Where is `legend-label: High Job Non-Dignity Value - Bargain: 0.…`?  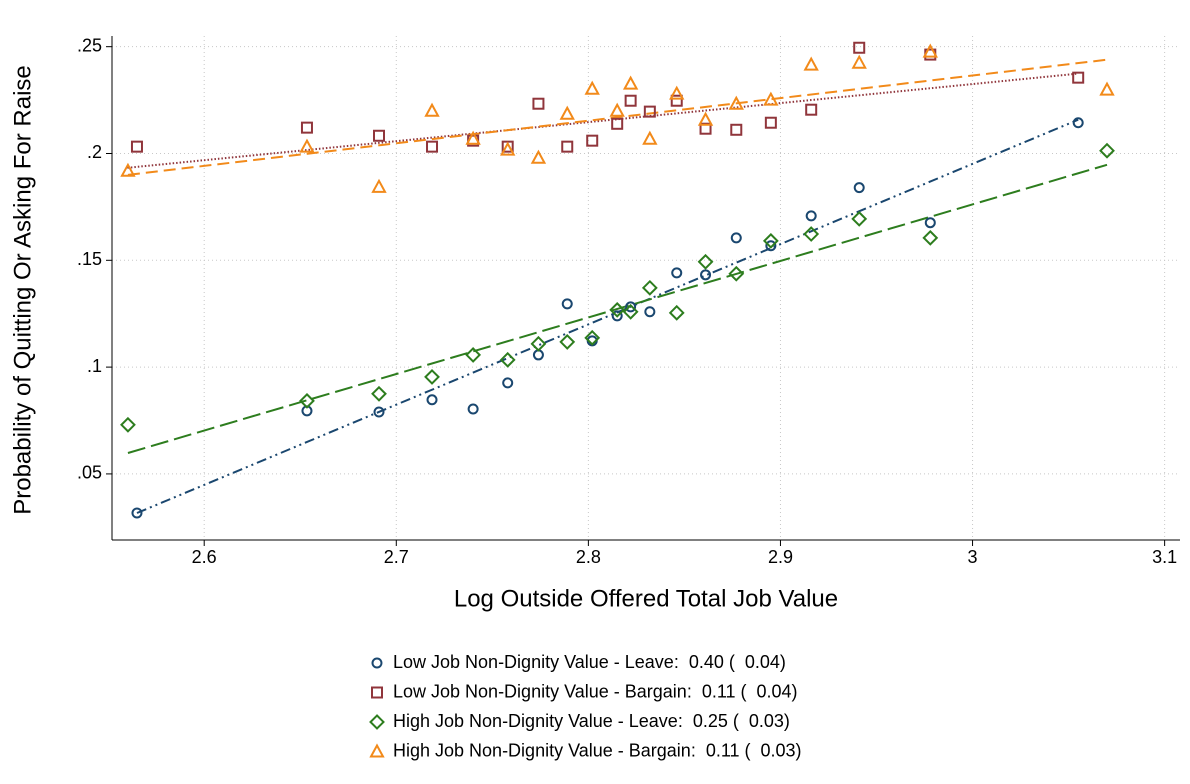
legend-label: High Job Non-Dignity Value - Bargain: 0.… is located at coordinates (597, 750).